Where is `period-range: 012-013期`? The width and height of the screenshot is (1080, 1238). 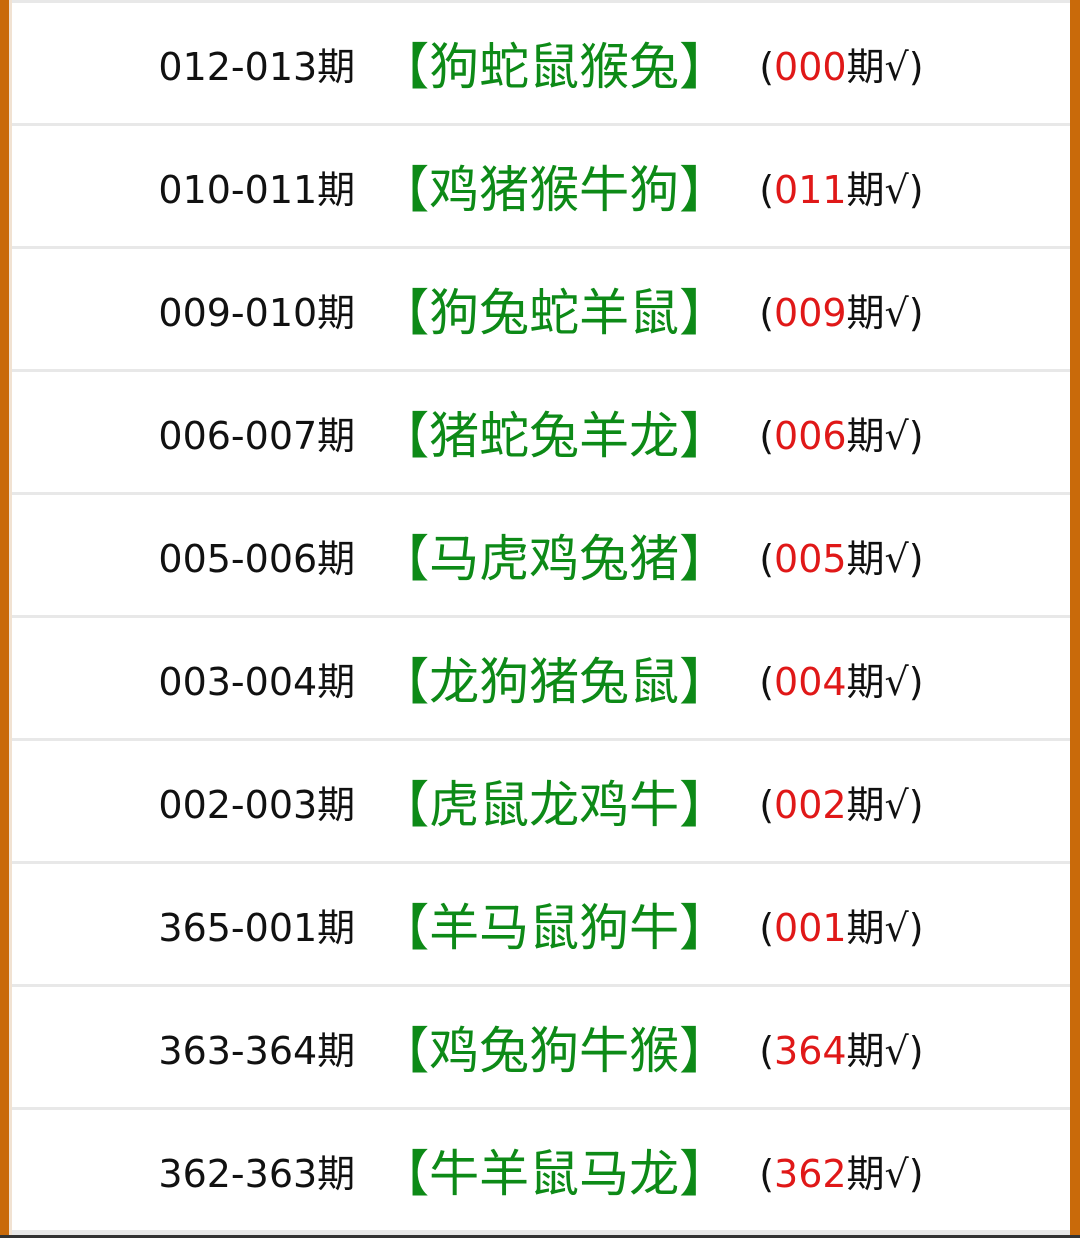 period-range: 012-013期 is located at coordinates (257, 66).